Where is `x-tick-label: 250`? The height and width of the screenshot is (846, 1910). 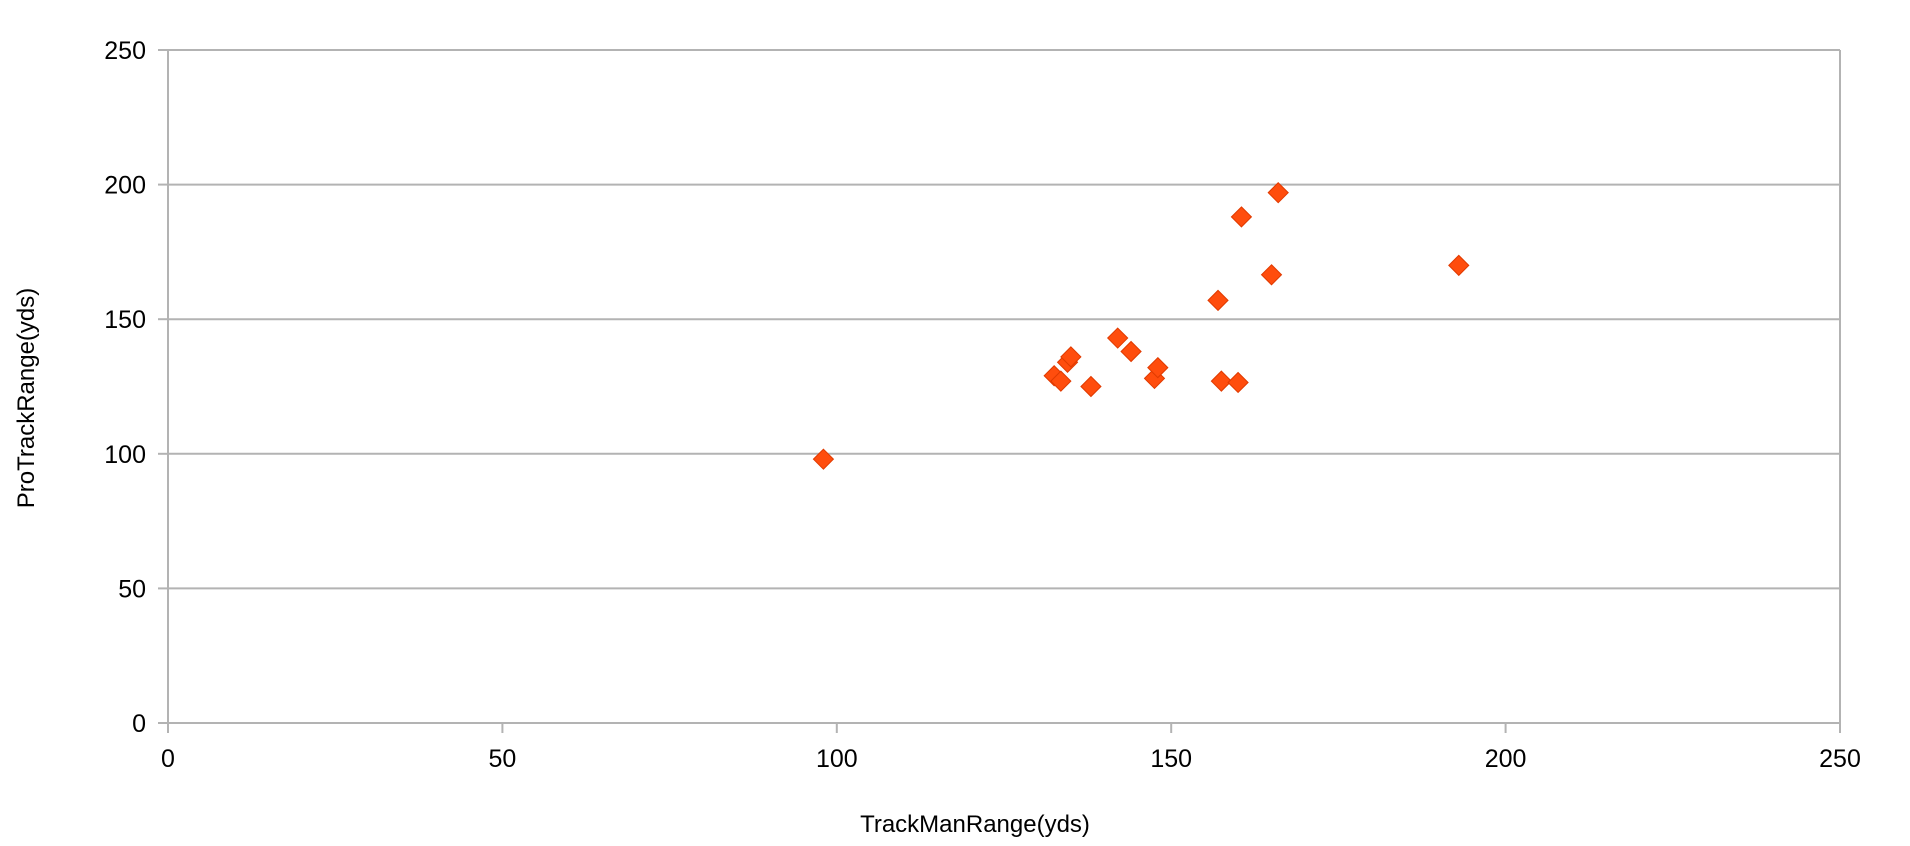 x-tick-label: 250 is located at coordinates (1840, 759).